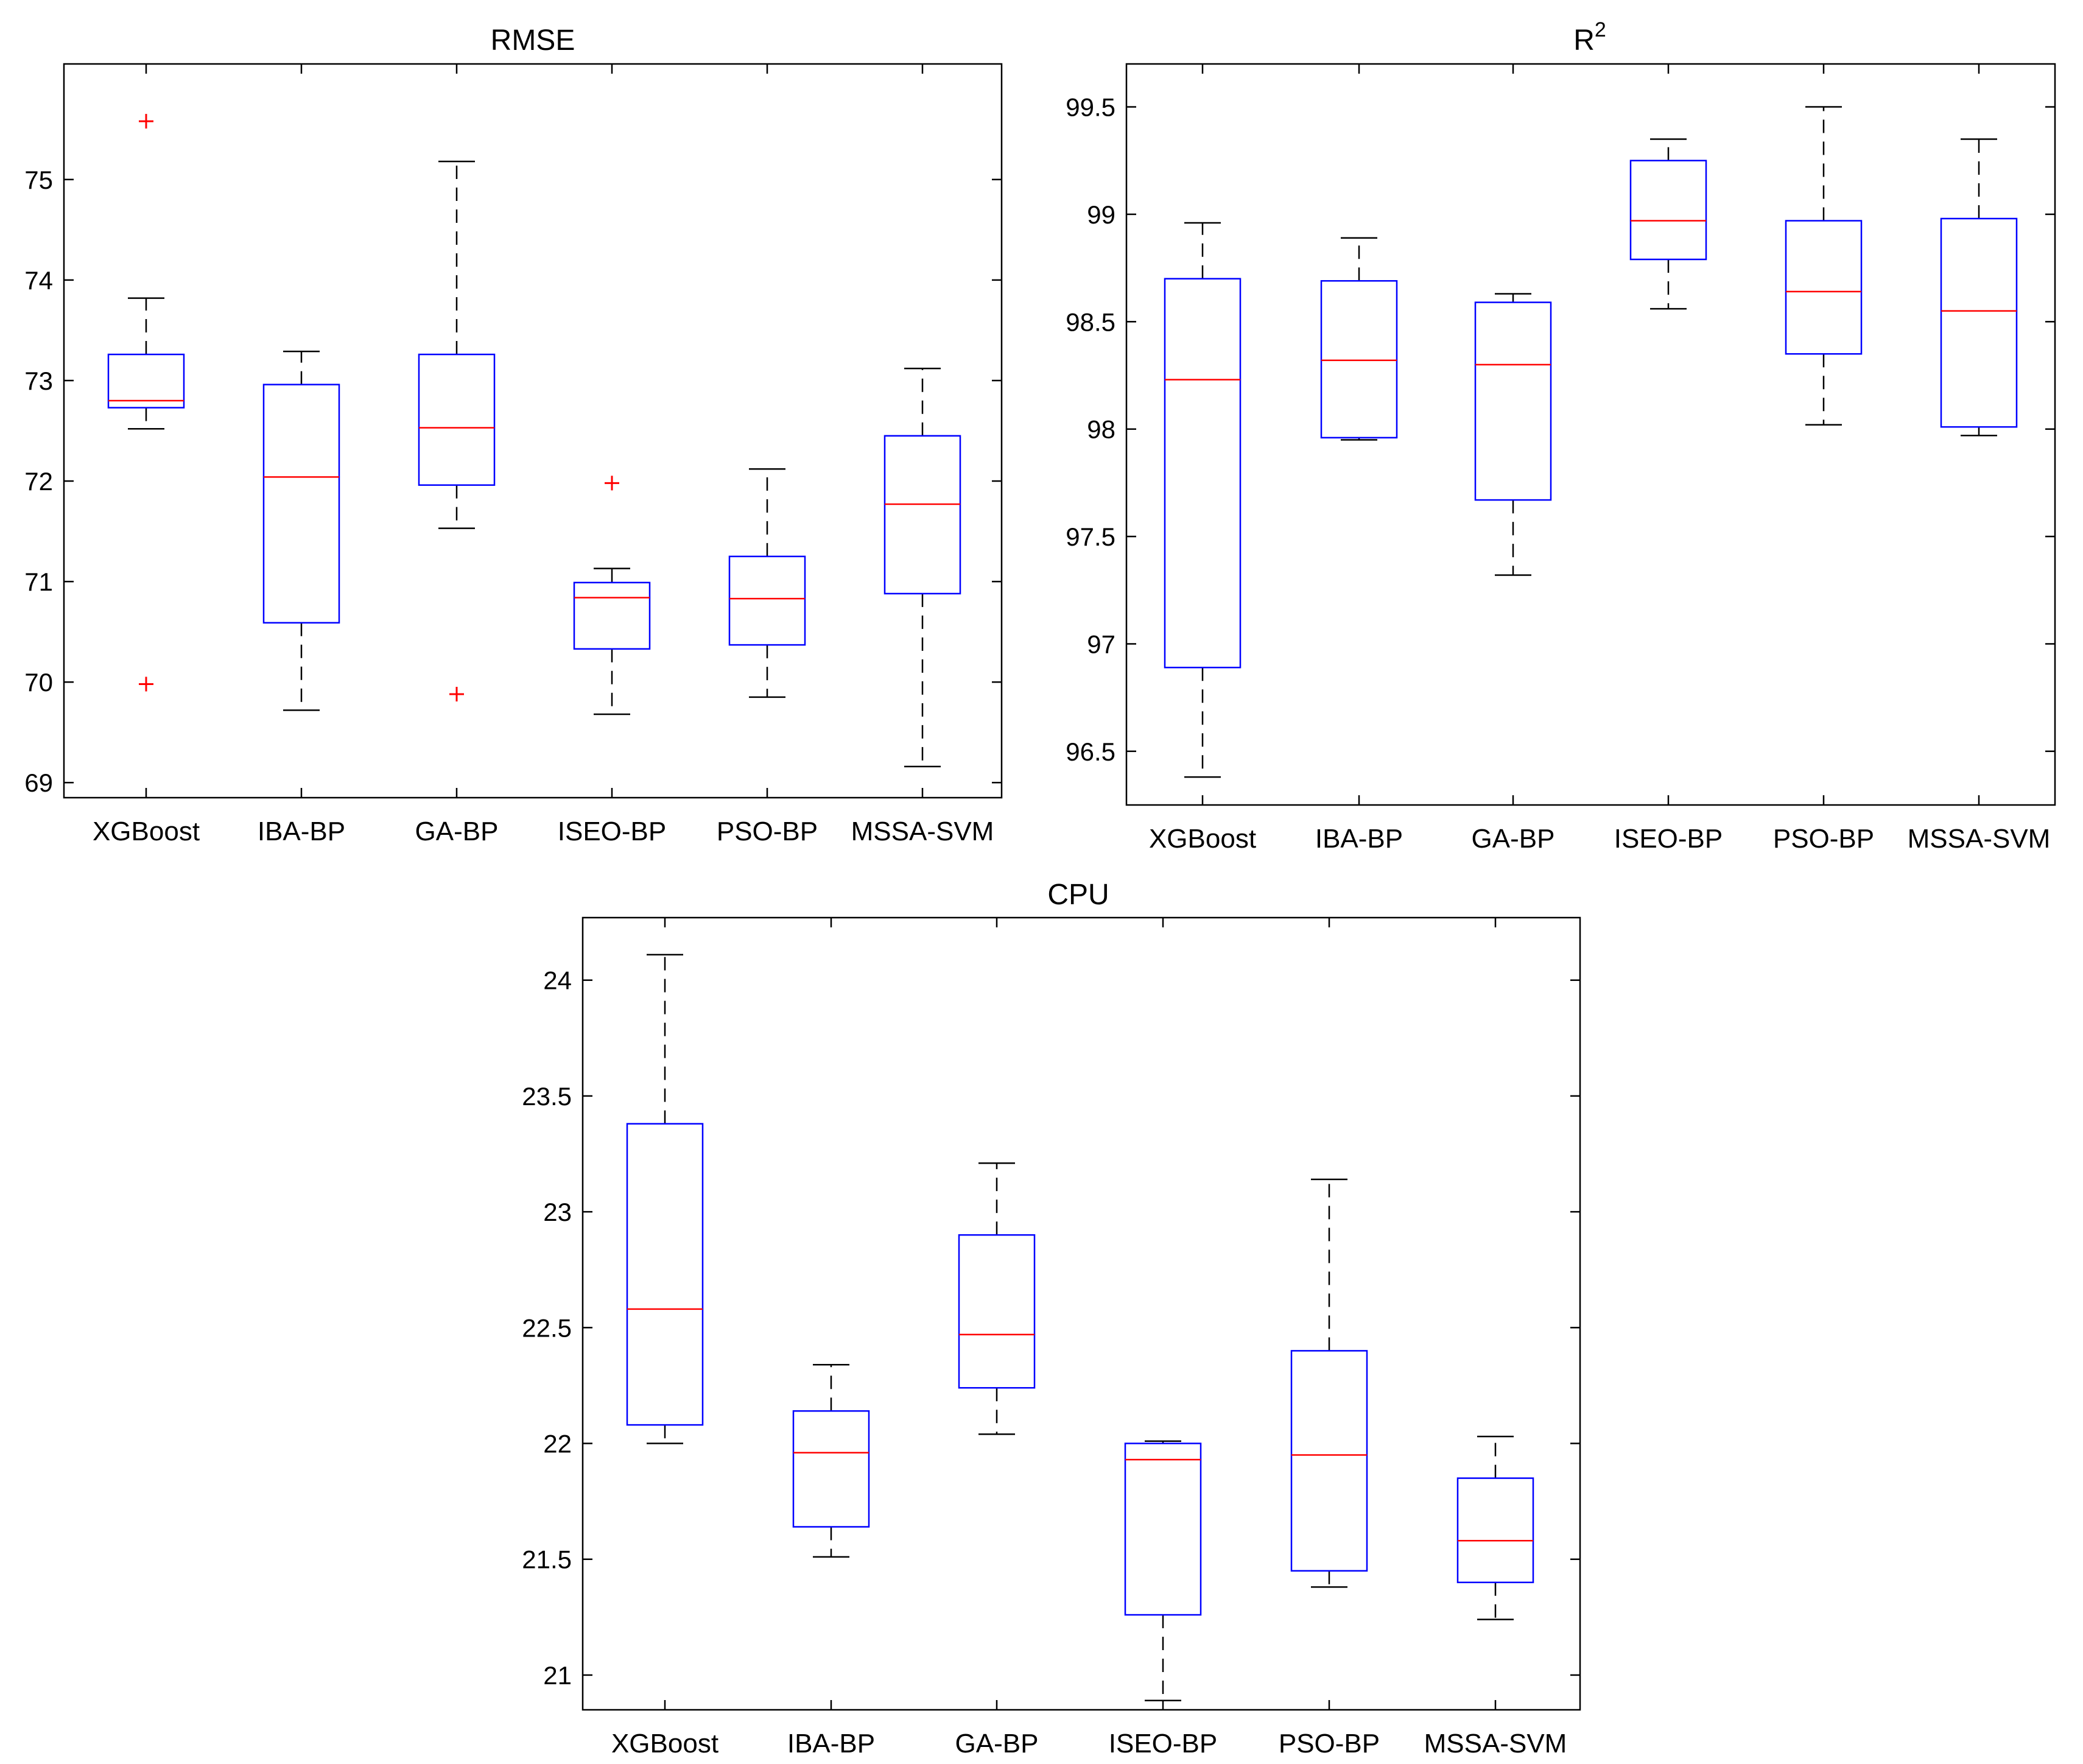 This screenshot has height=1764, width=2083. Describe the element at coordinates (664, 1744) in the screenshot. I see `cpu-category-label: XGBoost` at that location.